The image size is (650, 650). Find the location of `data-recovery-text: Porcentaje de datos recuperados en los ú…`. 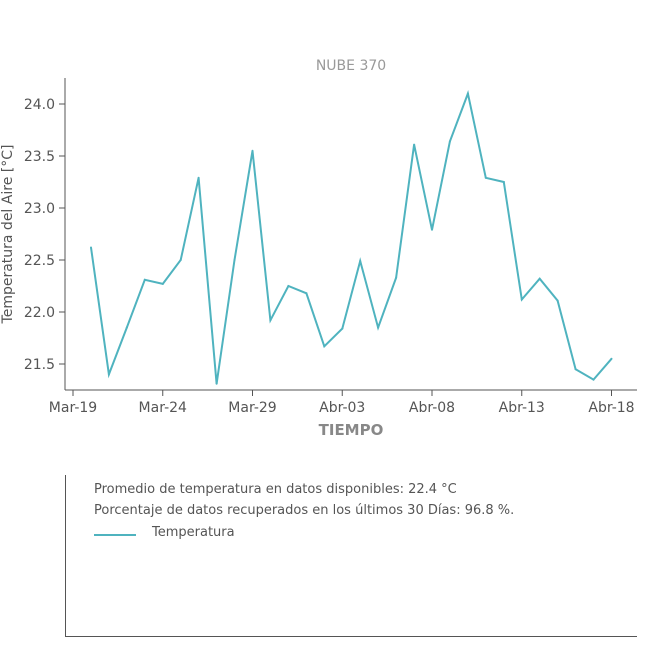

data-recovery-text: Porcentaje de datos recuperados en los ú… is located at coordinates (304, 510).